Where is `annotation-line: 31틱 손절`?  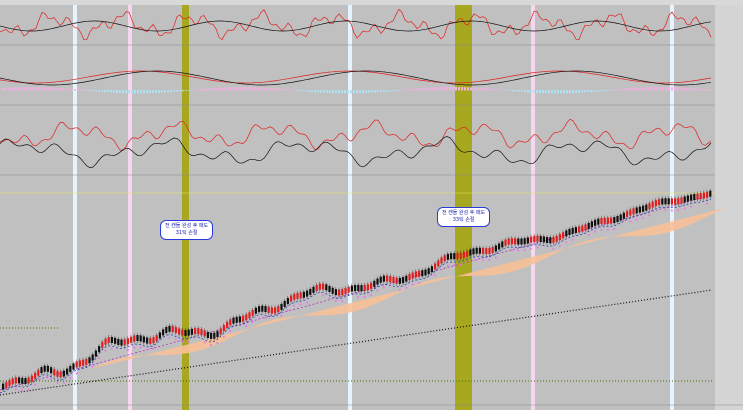
annotation-line: 31틱 손절 is located at coordinates (186, 233).